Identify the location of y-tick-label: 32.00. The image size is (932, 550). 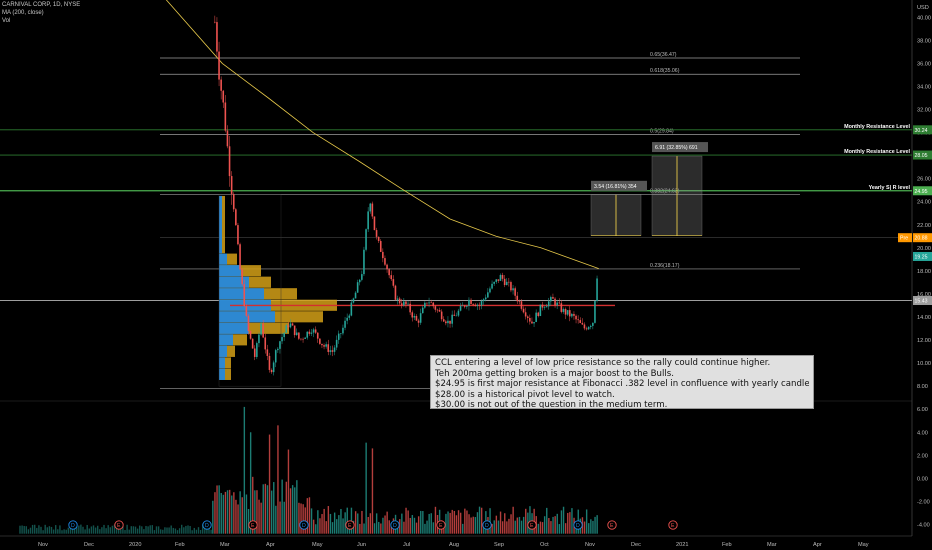
(924, 111).